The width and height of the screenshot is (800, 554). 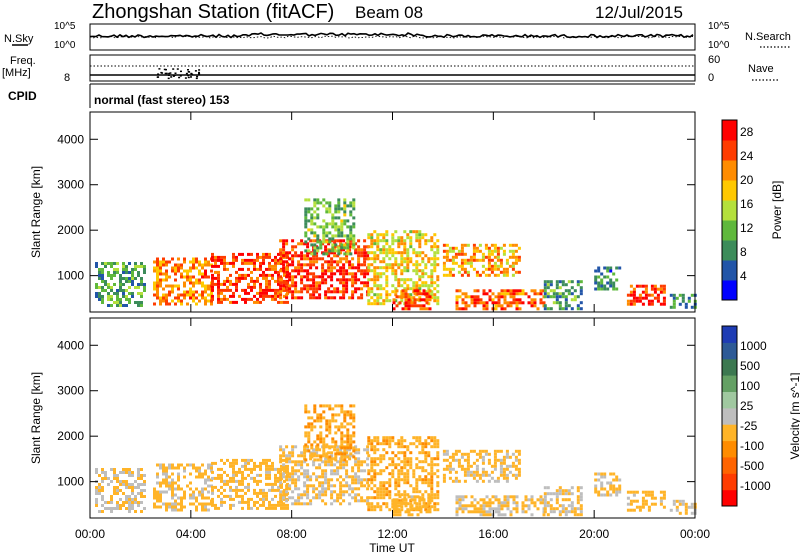 What do you see at coordinates (729, 449) in the screenshot?
I see `colorbar-swatch` at bounding box center [729, 449].